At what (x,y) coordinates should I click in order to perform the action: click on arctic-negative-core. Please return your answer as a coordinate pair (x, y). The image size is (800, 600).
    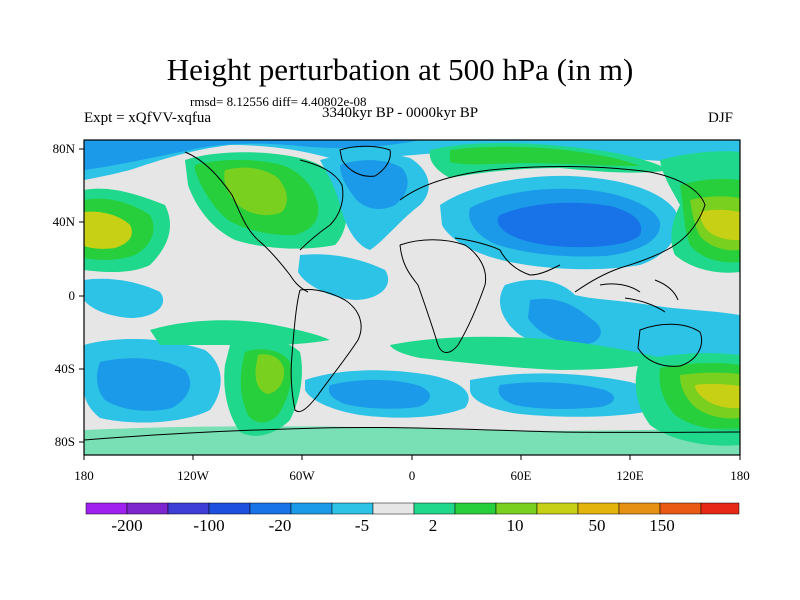
    Looking at the image, I should click on (252, 155).